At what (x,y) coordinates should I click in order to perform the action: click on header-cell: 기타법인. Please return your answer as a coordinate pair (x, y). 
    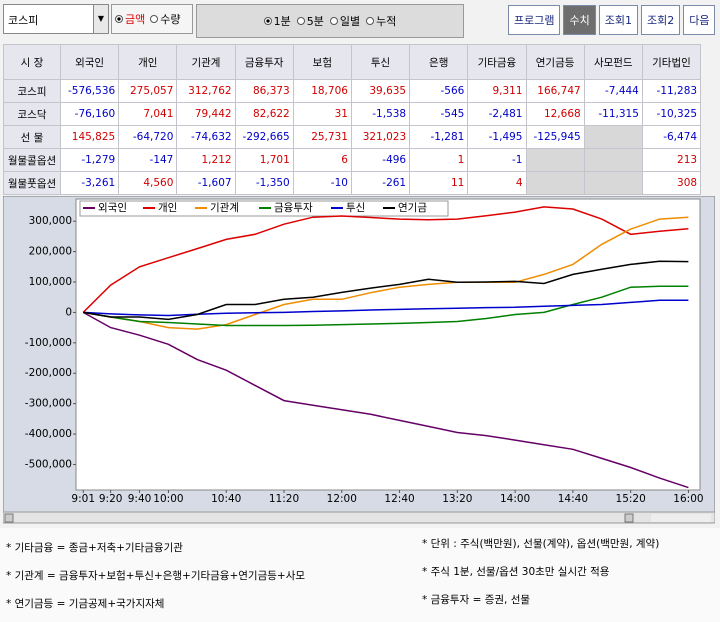
    Looking at the image, I should click on (671, 62).